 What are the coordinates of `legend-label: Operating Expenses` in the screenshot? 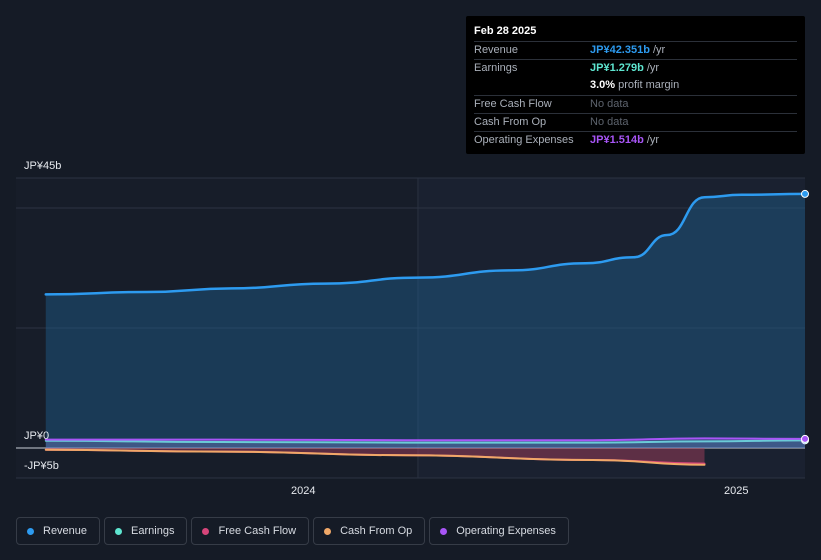 It's located at (506, 531).